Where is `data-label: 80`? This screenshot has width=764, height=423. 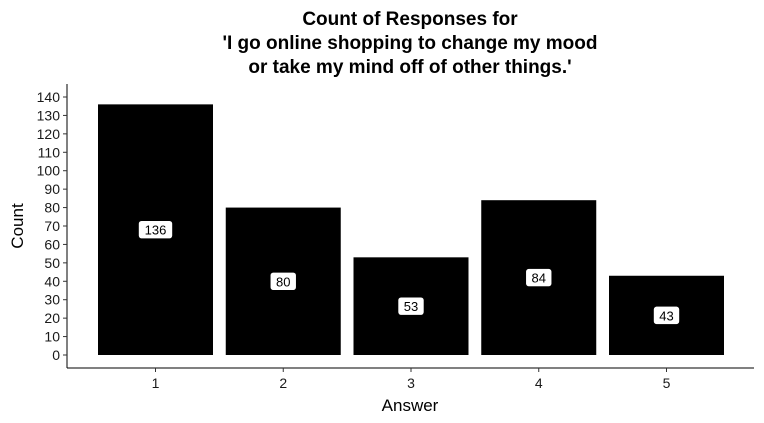
data-label: 80 is located at coordinates (283, 281).